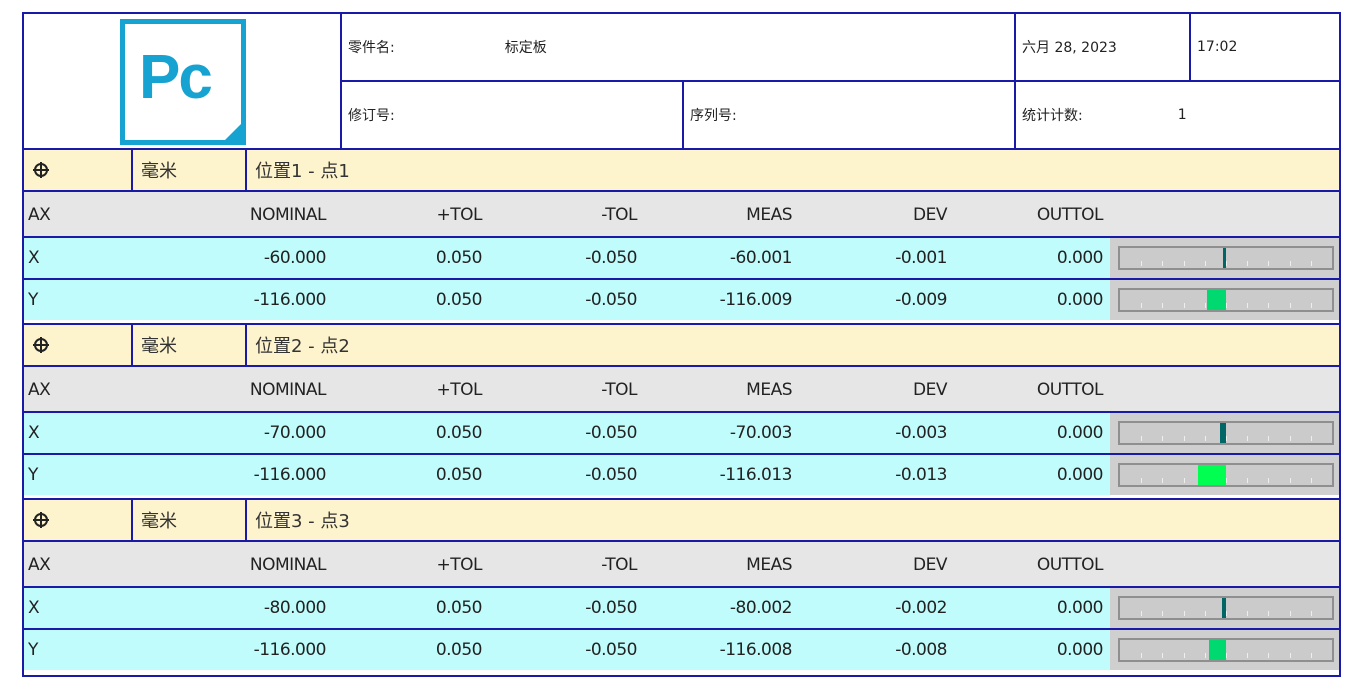 The image size is (1369, 691). What do you see at coordinates (295, 433) in the screenshot?
I see `cell-nominal: -70.000` at bounding box center [295, 433].